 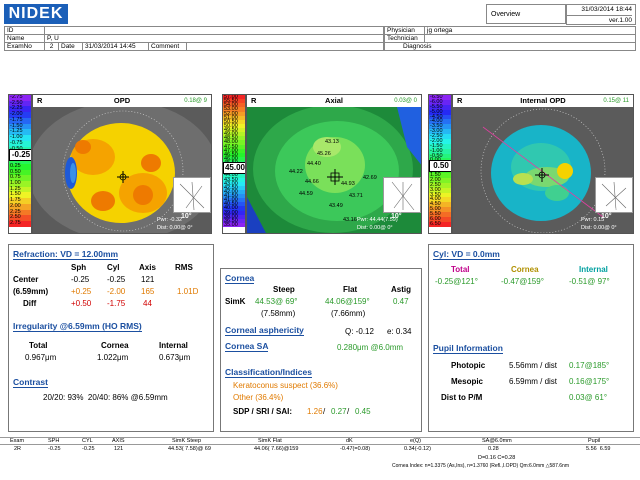 What do you see at coordinates (356, 196) in the screenshot?
I see `axial-value-8: 43.71` at bounding box center [356, 196].